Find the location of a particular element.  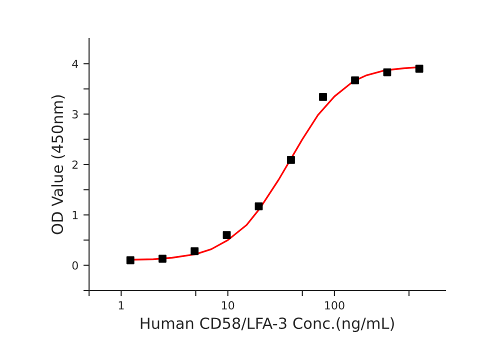

x-tick-label: 1 is located at coordinates (121, 305).